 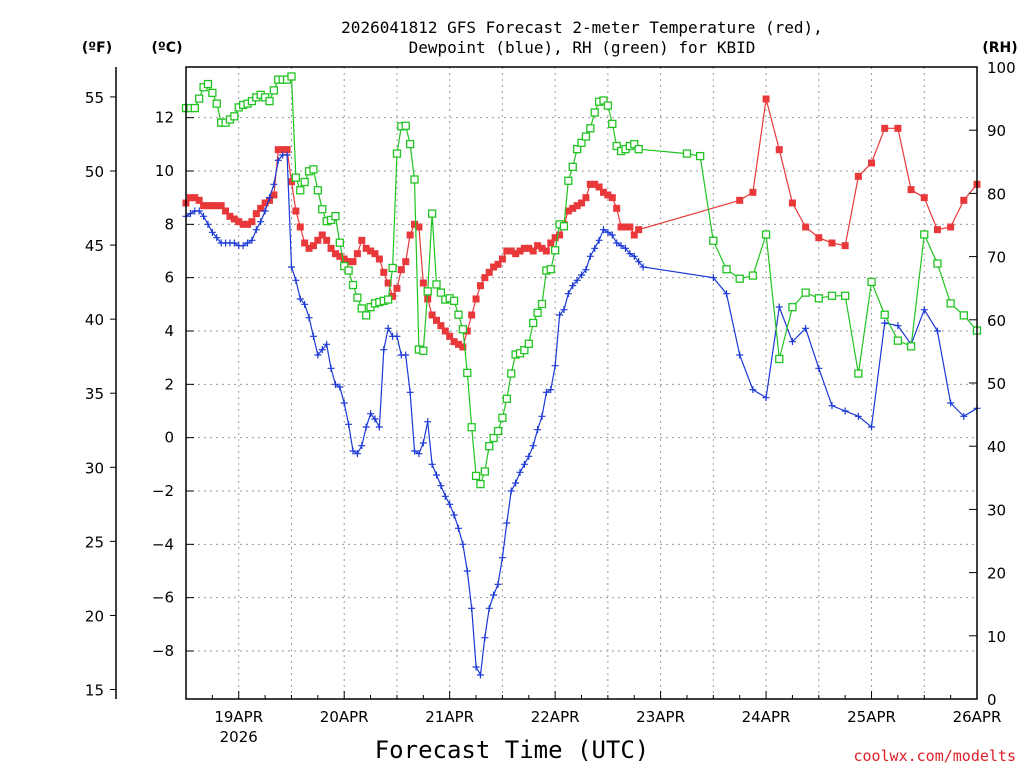 What do you see at coordinates (996, 258) in the screenshot?
I see `rh-tick-label: 70` at bounding box center [996, 258].